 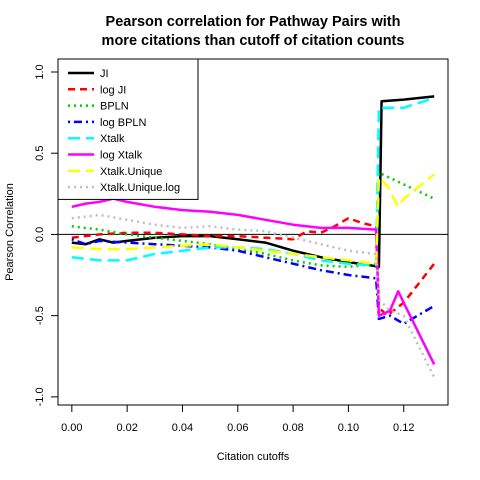 I want to click on series-line-log-bpln, so click(x=253, y=282).